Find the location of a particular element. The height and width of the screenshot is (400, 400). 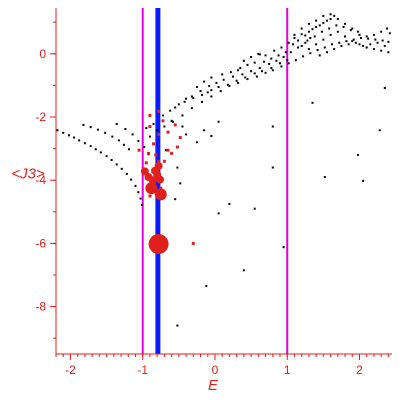

y-tick-label: -2 is located at coordinates (40, 117).